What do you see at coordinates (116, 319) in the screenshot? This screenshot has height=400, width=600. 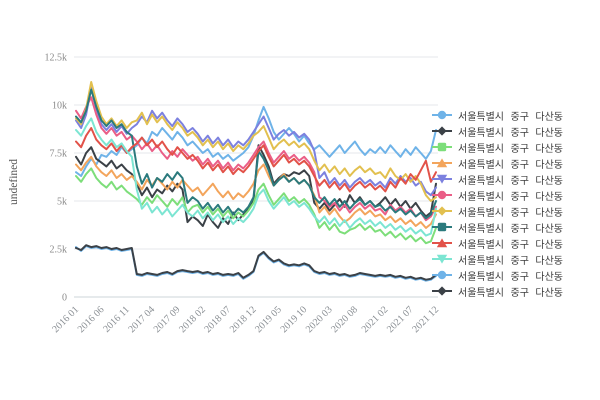 I see `x-tick-label: 2016 11` at bounding box center [116, 319].